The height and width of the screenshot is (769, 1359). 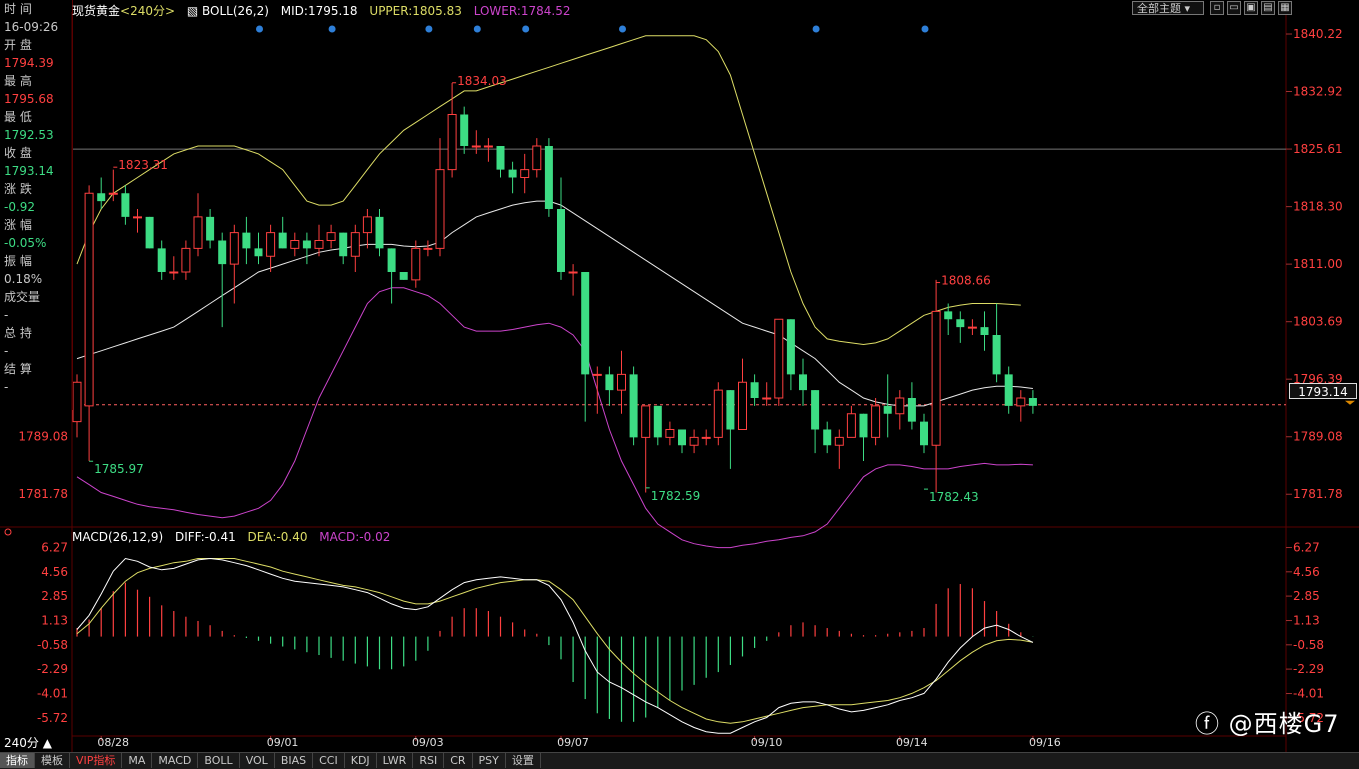 I want to click on open-label: 开 盘, so click(x=18, y=45).